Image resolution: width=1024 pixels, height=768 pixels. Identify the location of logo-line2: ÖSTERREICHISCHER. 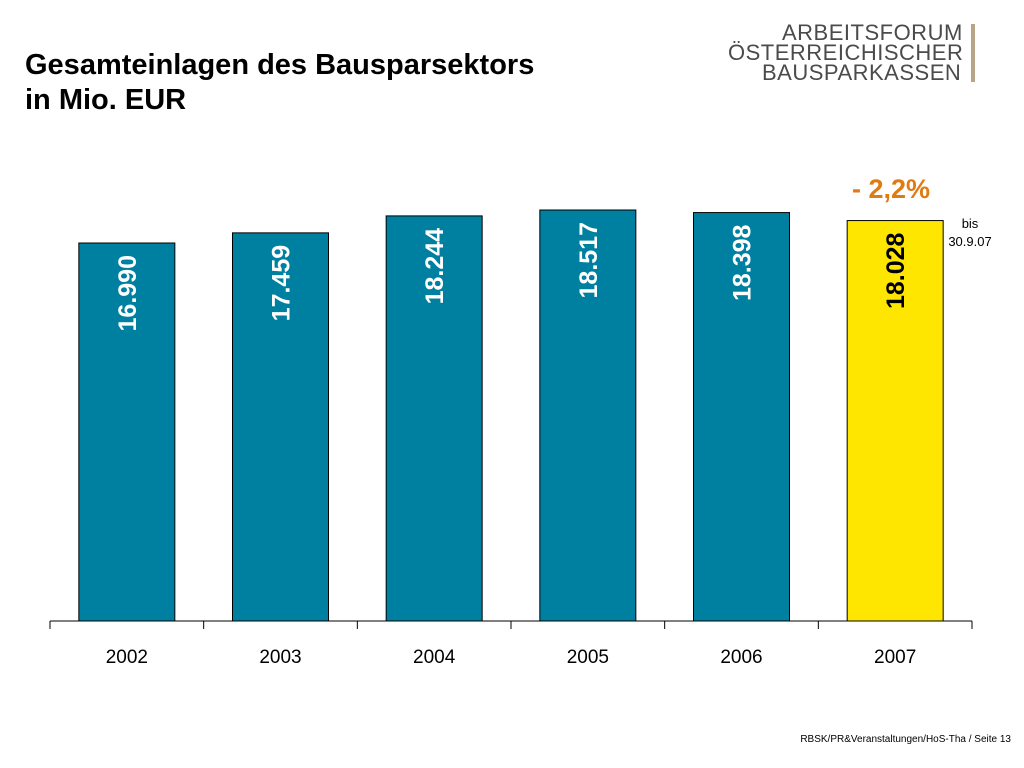
(846, 52).